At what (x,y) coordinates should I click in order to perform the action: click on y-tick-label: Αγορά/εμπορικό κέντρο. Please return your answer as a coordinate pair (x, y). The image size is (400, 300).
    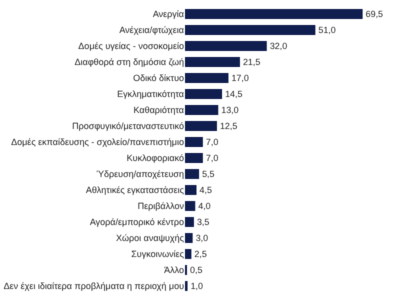
    Looking at the image, I should click on (137, 222).